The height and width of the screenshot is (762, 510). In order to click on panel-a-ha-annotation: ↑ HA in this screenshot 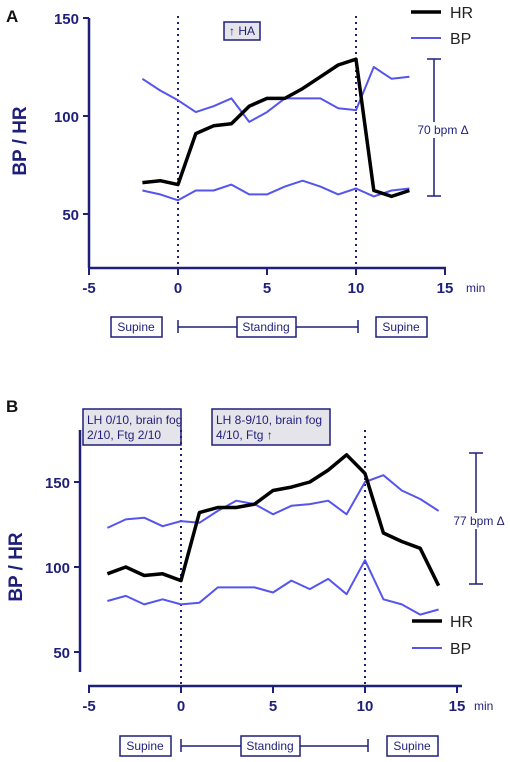, I will do `click(242, 31)`.